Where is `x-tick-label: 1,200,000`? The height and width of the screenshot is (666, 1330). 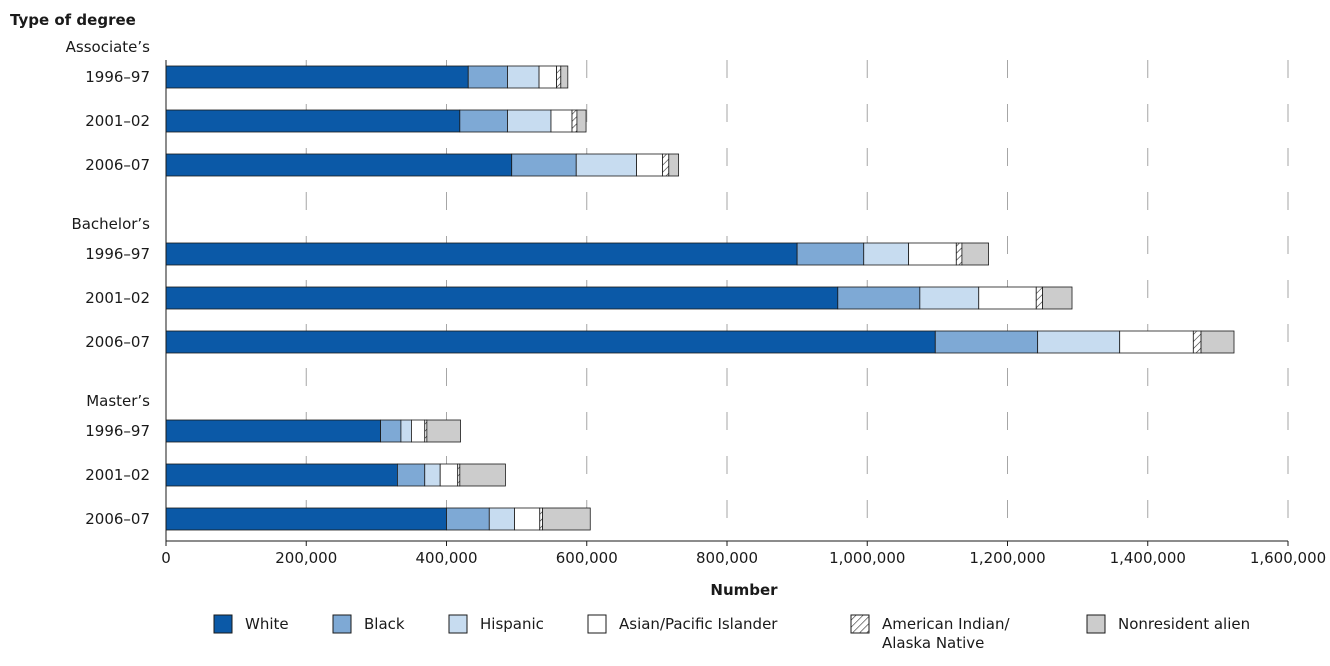 x-tick-label: 1,200,000 is located at coordinates (1007, 558).